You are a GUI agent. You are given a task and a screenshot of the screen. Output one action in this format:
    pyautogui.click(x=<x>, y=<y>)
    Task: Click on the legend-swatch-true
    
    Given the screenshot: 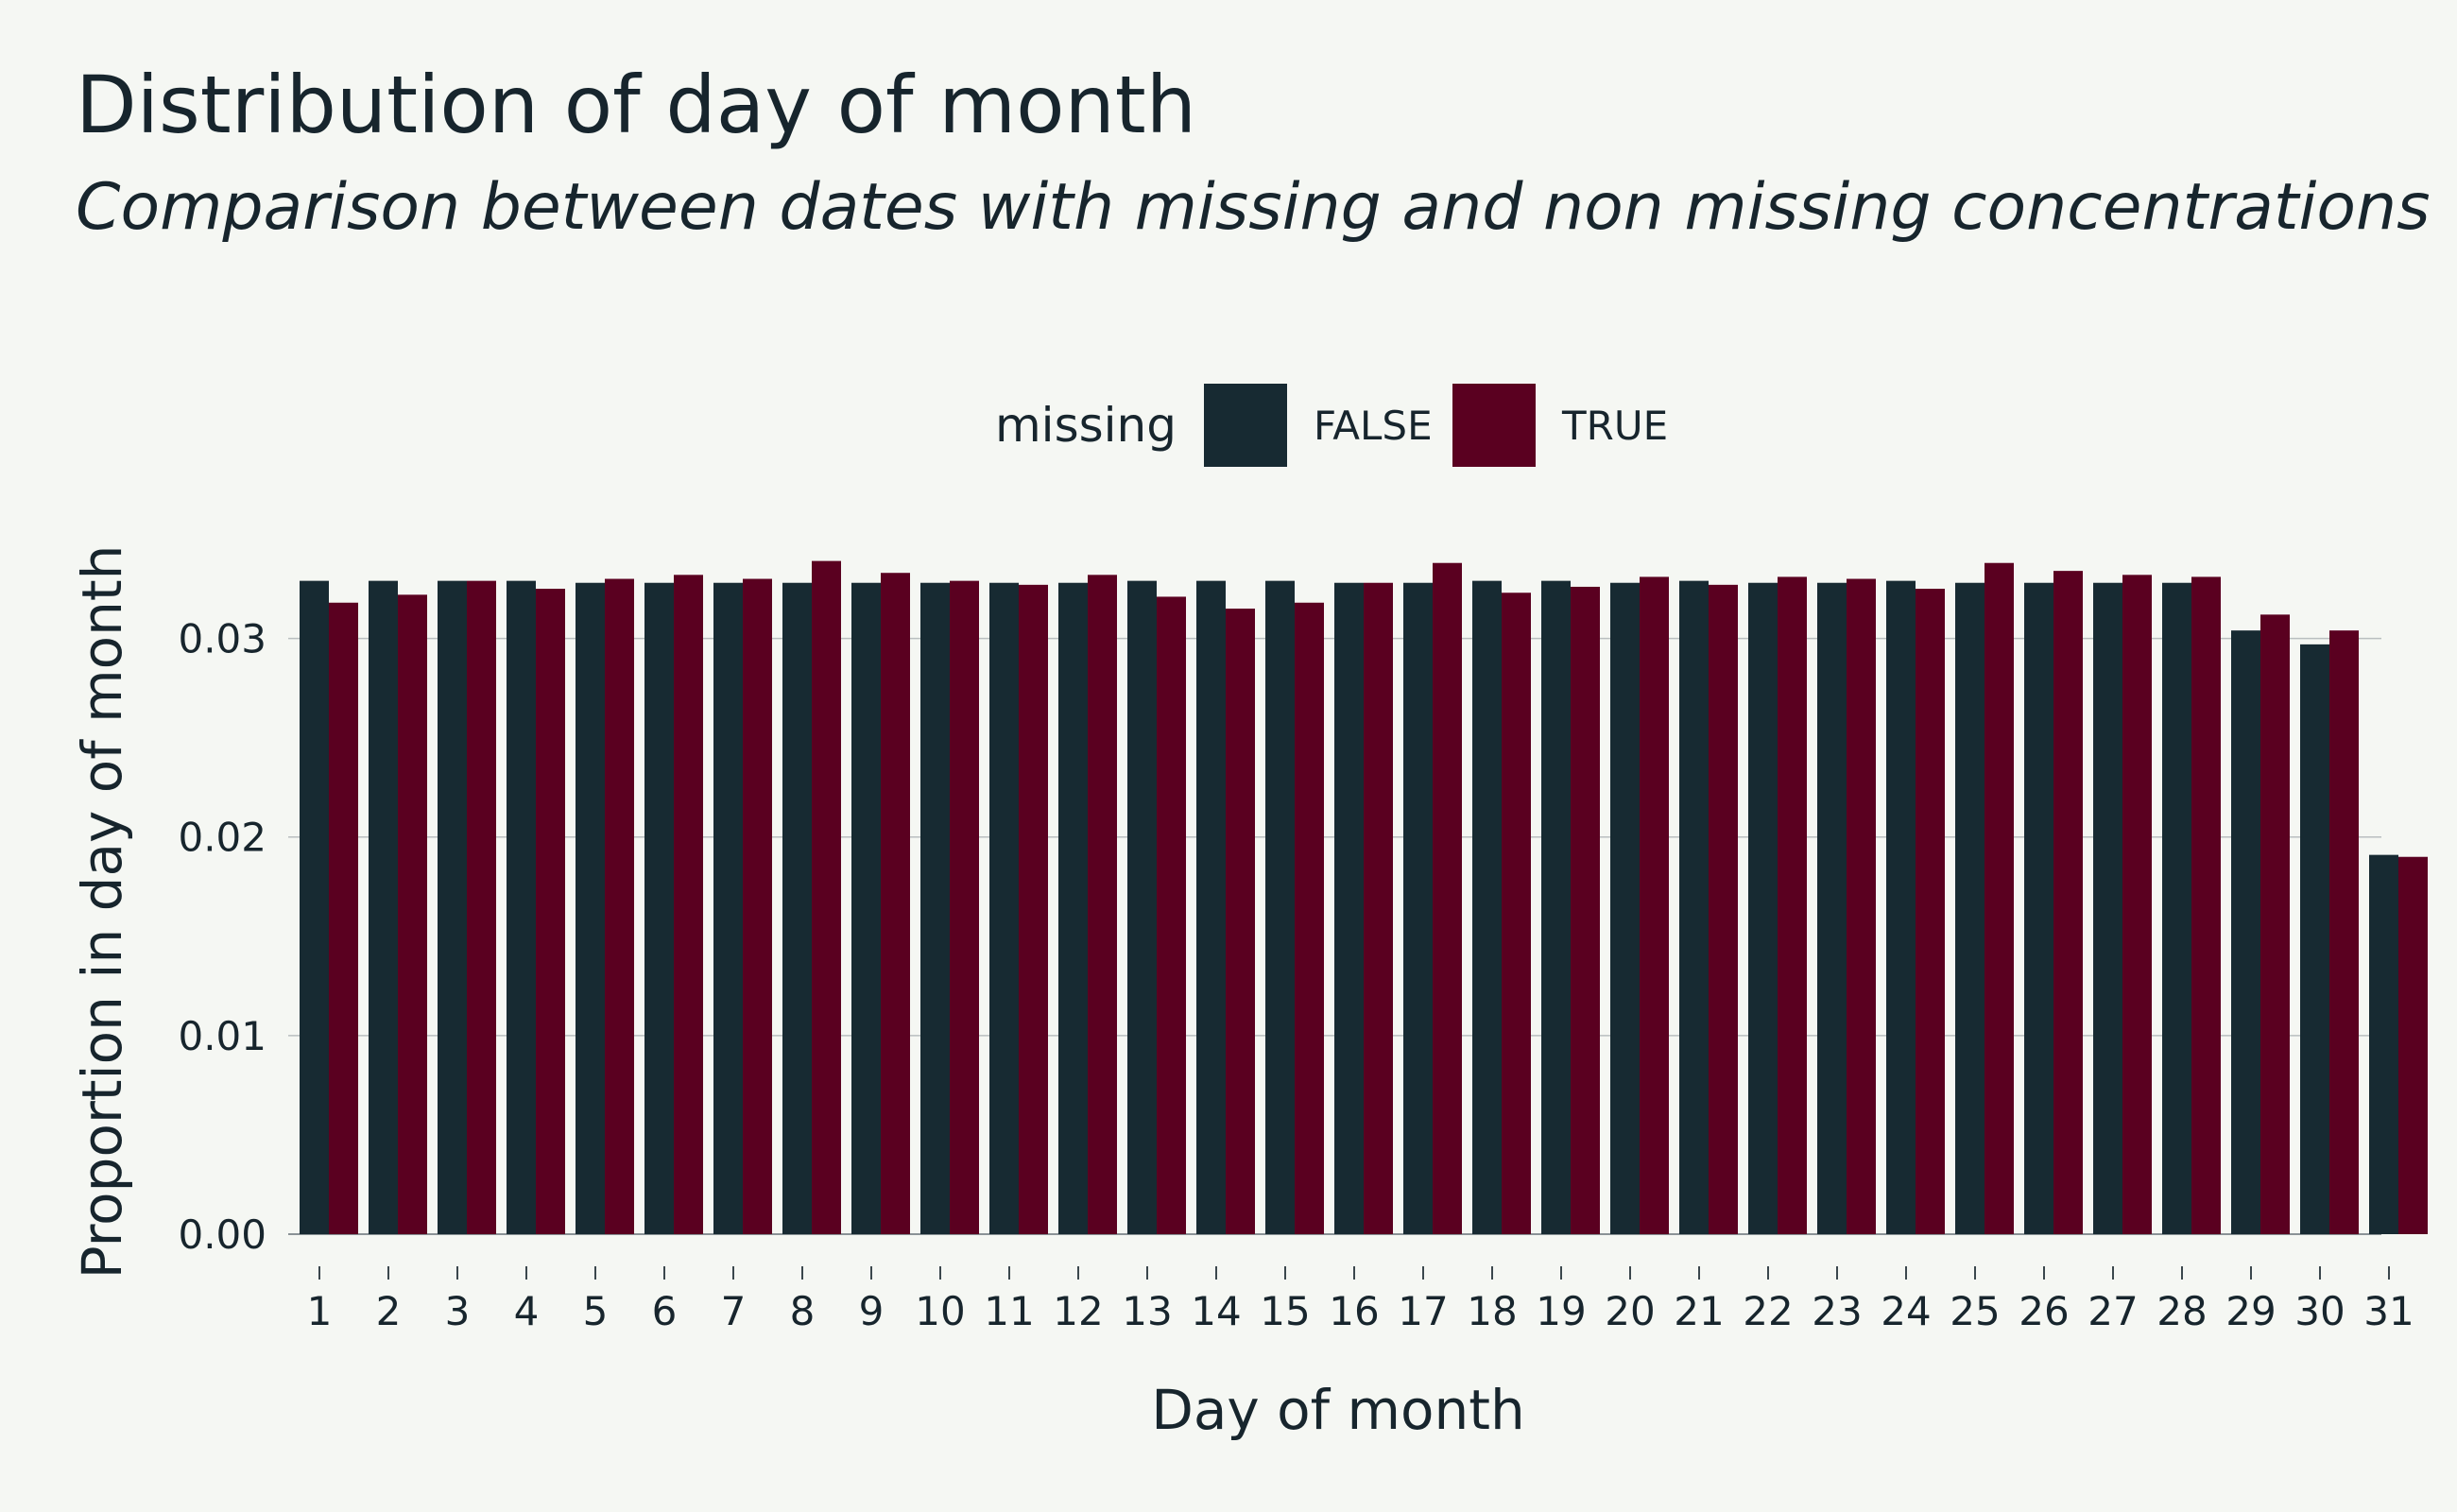 What is the action you would take?
    pyautogui.click(x=1494, y=425)
    